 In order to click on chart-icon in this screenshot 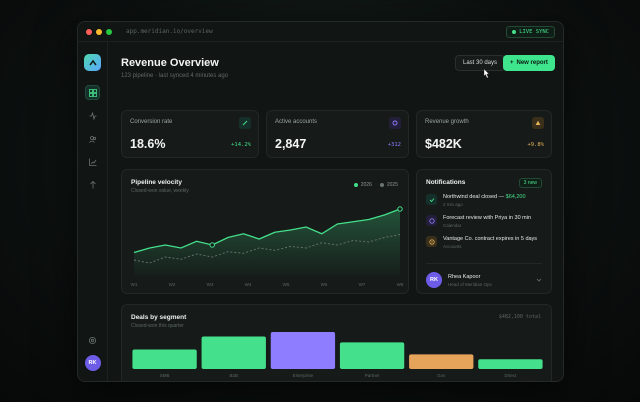, I will do `click(92, 162)`.